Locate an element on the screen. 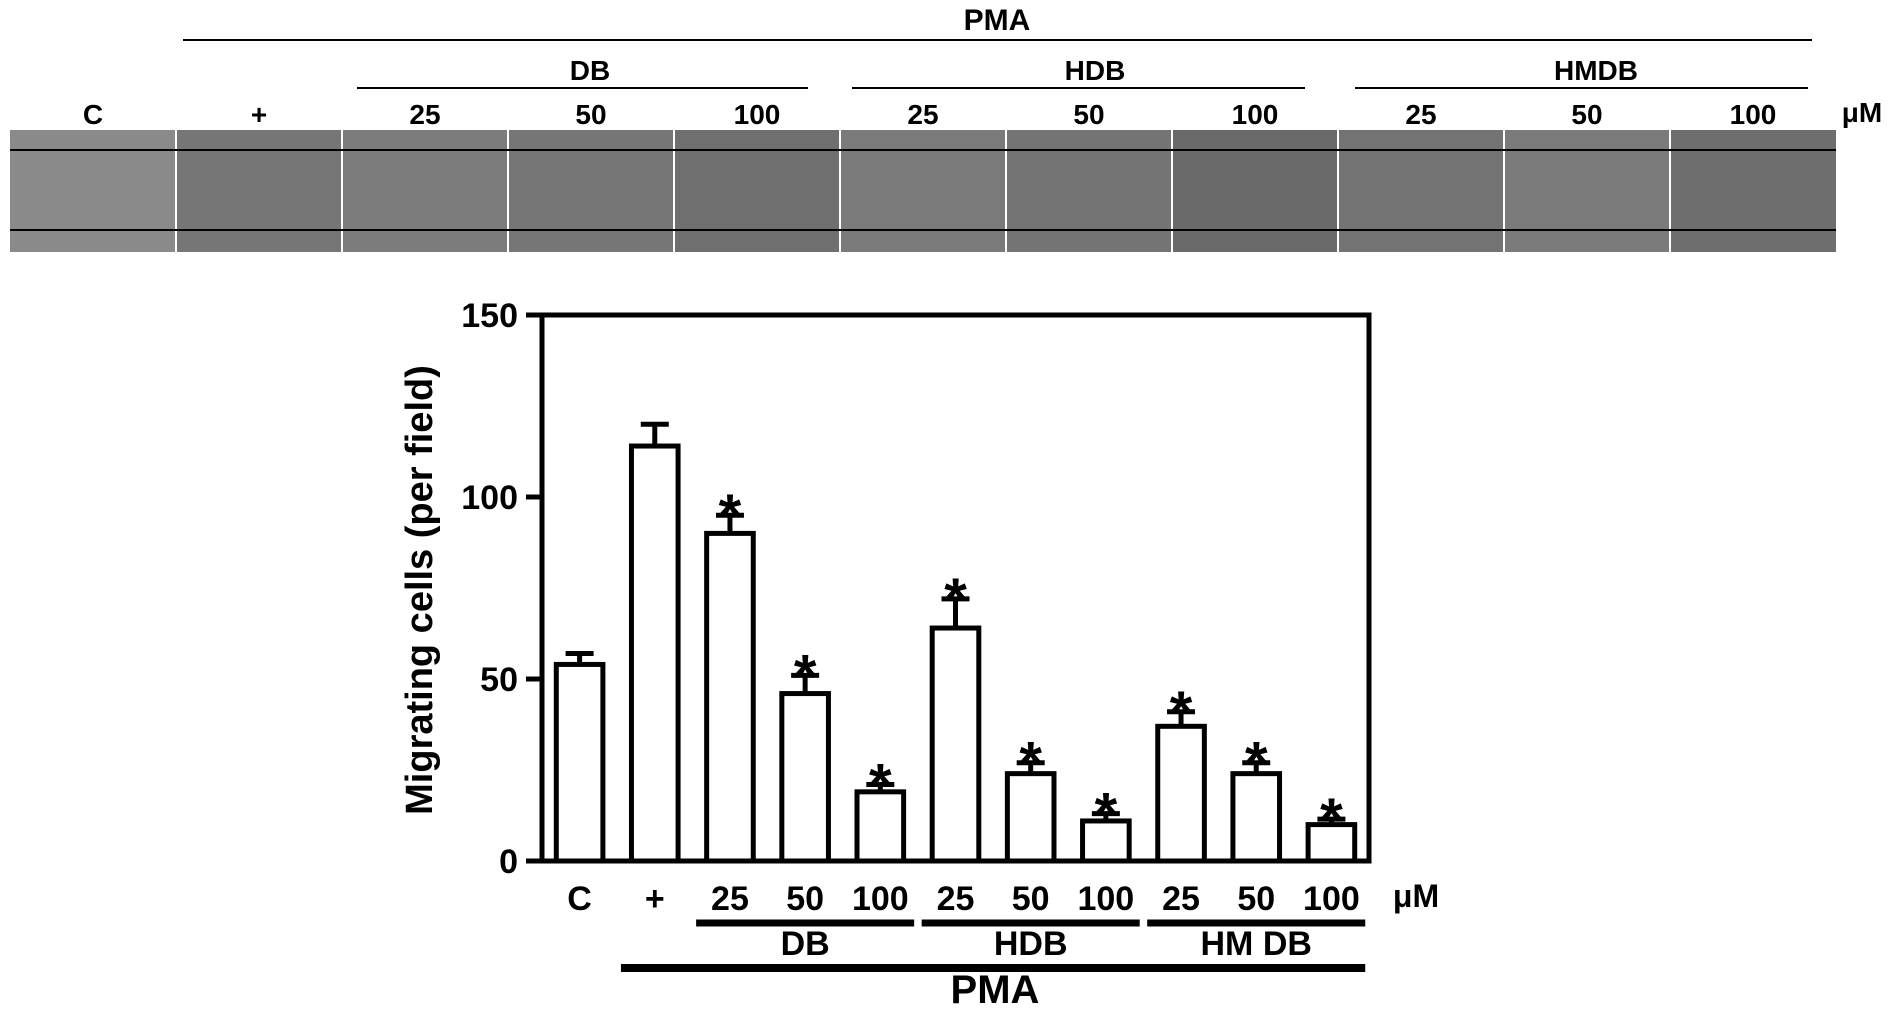  y-tick-label: 0 is located at coordinates (508, 862).